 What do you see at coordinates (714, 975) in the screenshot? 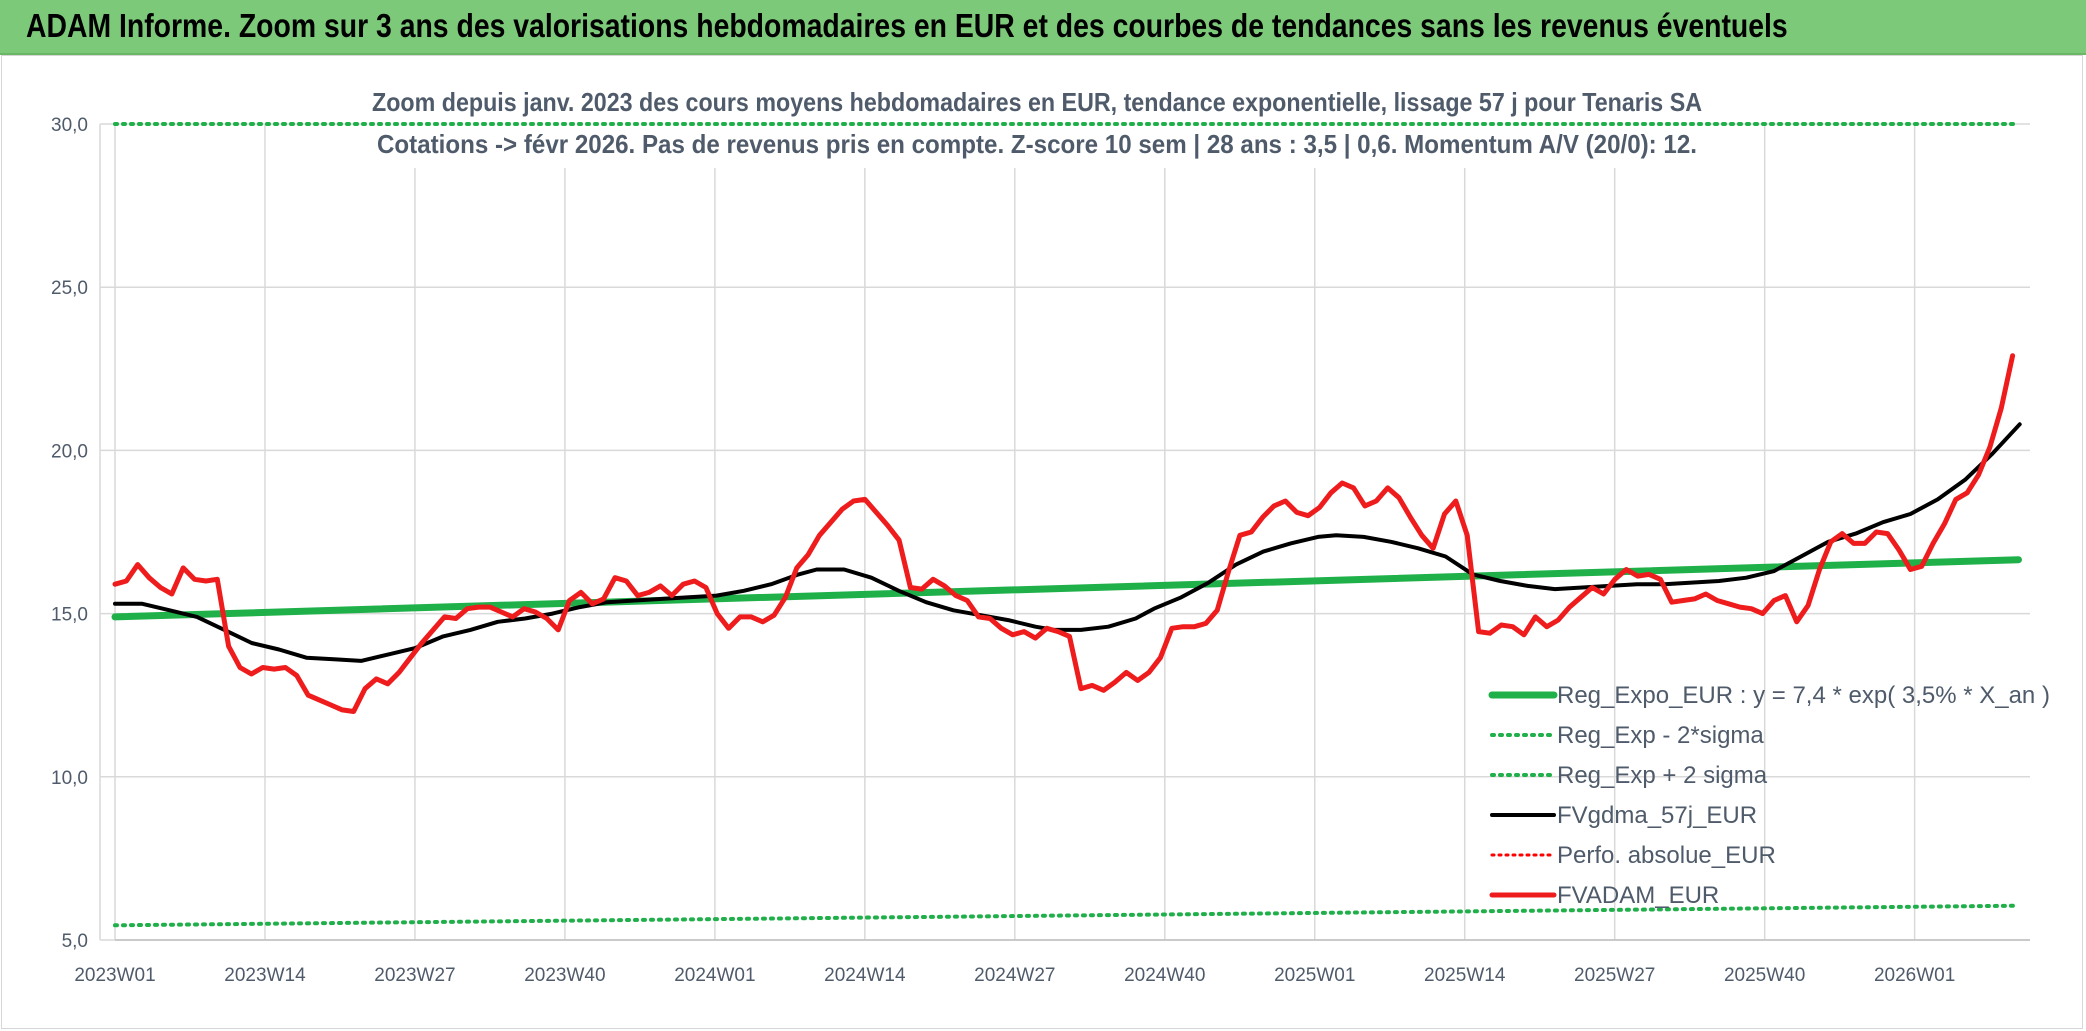
I see `x-tick-label: 2024W01` at bounding box center [714, 975].